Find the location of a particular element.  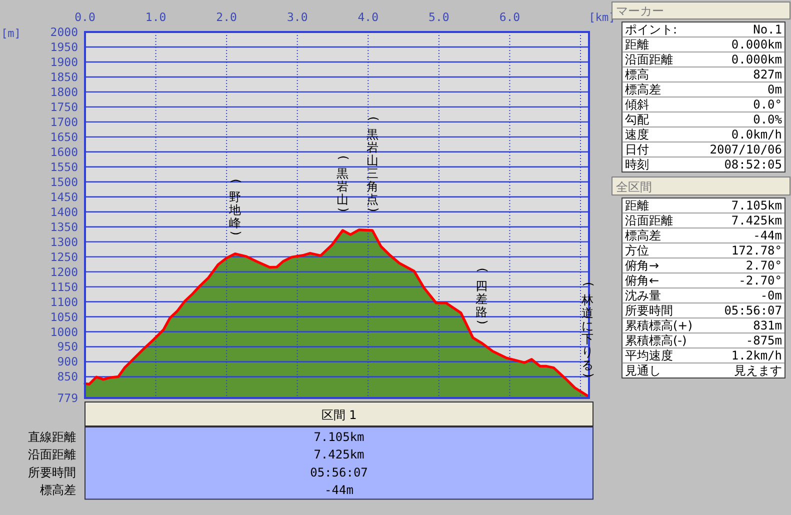

text: 沈み量 is located at coordinates (643, 295).